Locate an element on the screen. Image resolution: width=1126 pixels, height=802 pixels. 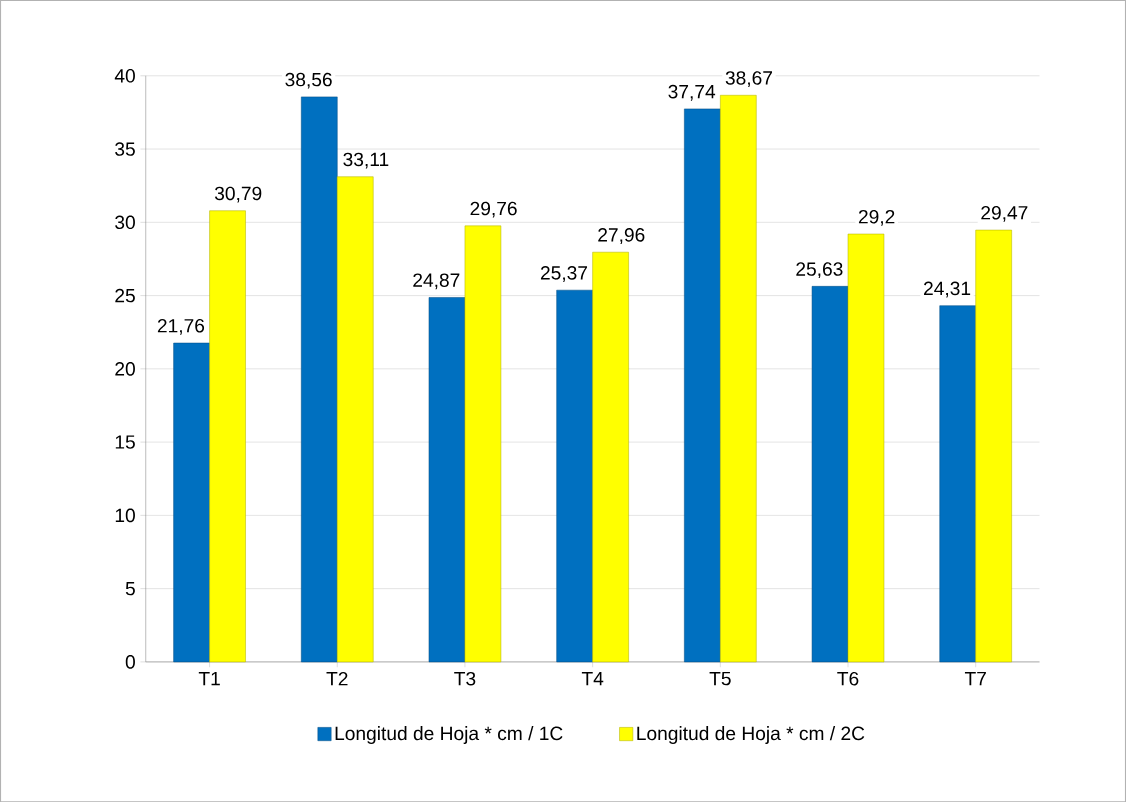
data-label: 21,76 is located at coordinates (181, 326).